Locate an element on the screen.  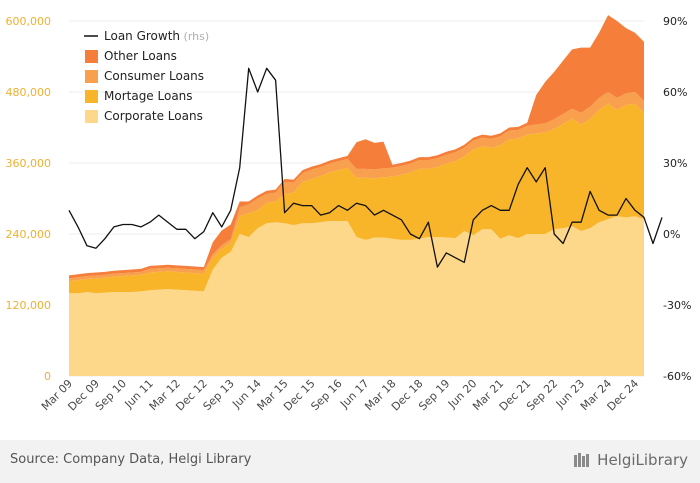
left-tick-label: 600,000 is located at coordinates (29, 21).